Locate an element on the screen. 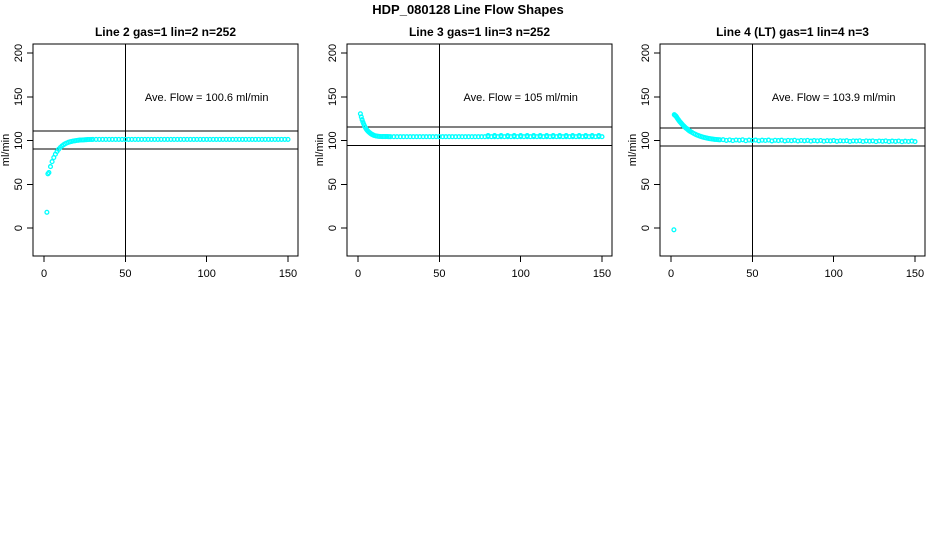 Image resolution: width=936 pixels, height=540 pixels. ave-flow-annotation: Ave. Flow = 105 ml/min is located at coordinates (520, 98).